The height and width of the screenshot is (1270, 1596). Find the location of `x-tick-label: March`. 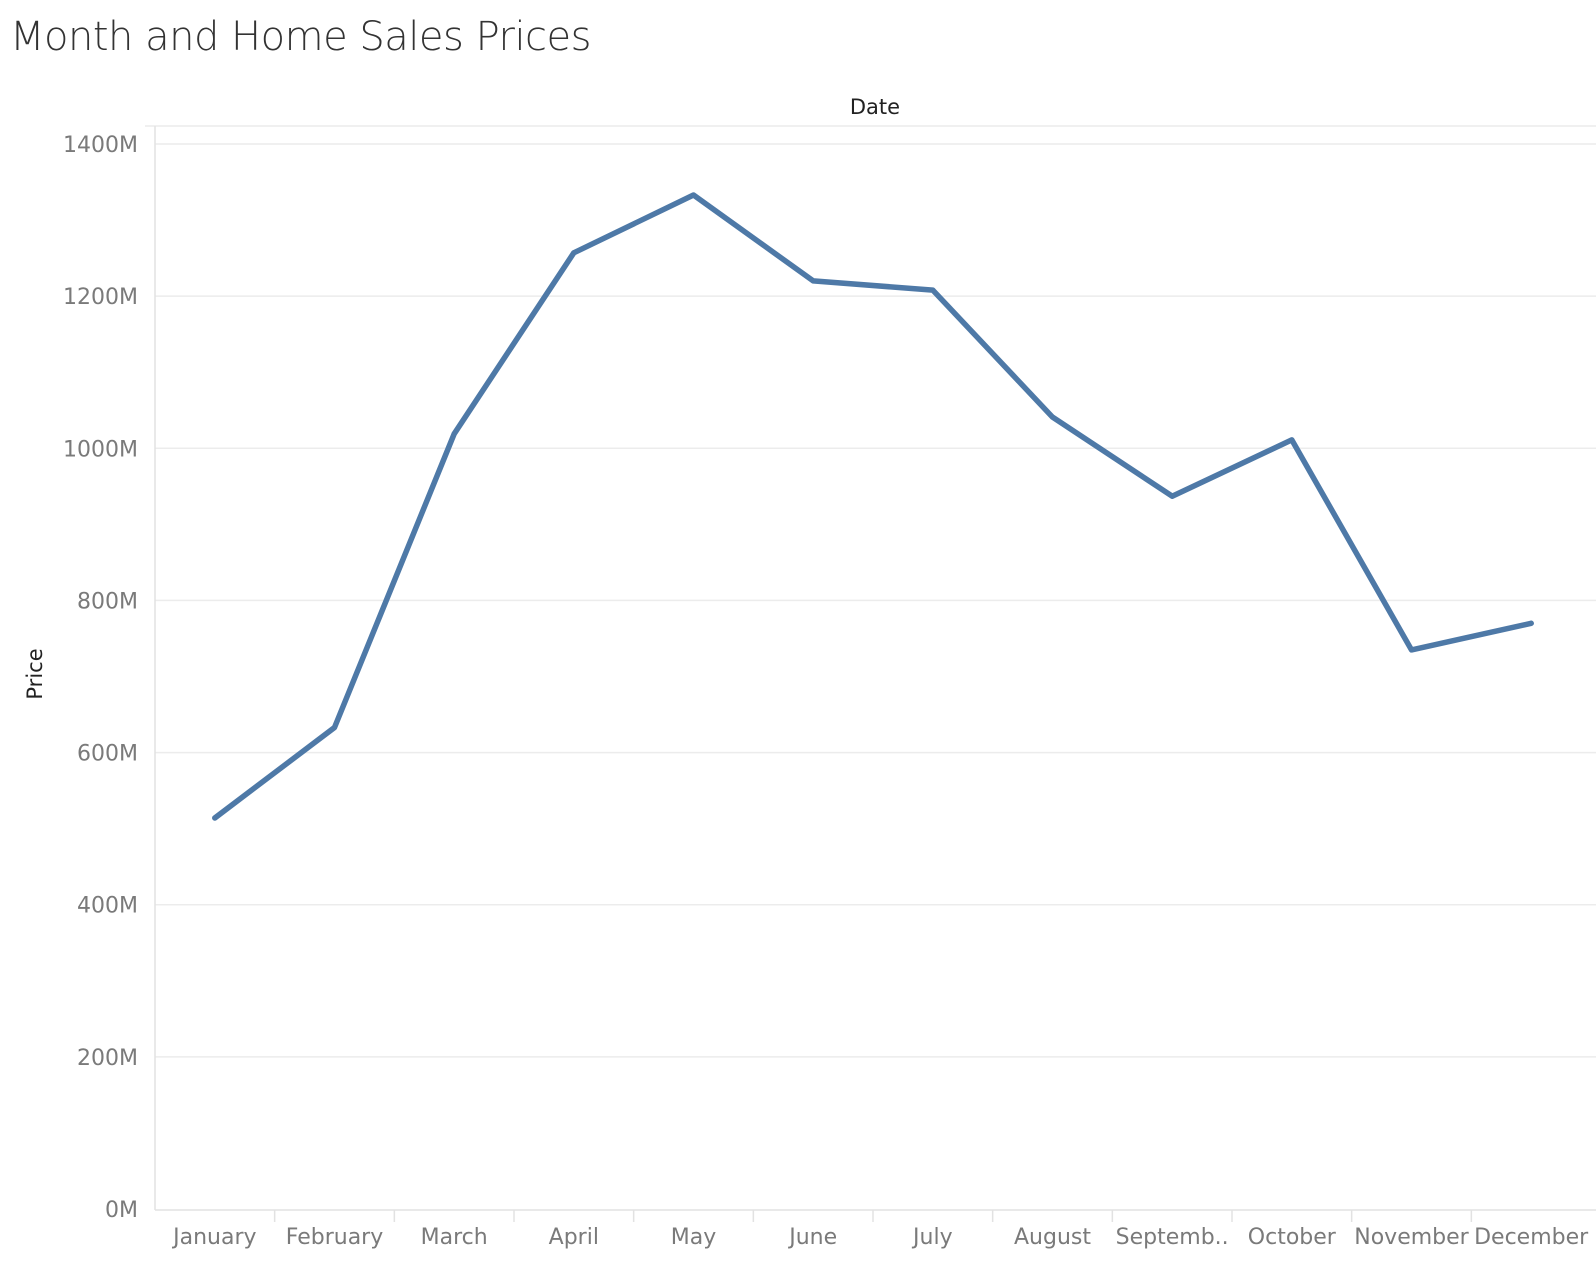

x-tick-label: March is located at coordinates (454, 1237).